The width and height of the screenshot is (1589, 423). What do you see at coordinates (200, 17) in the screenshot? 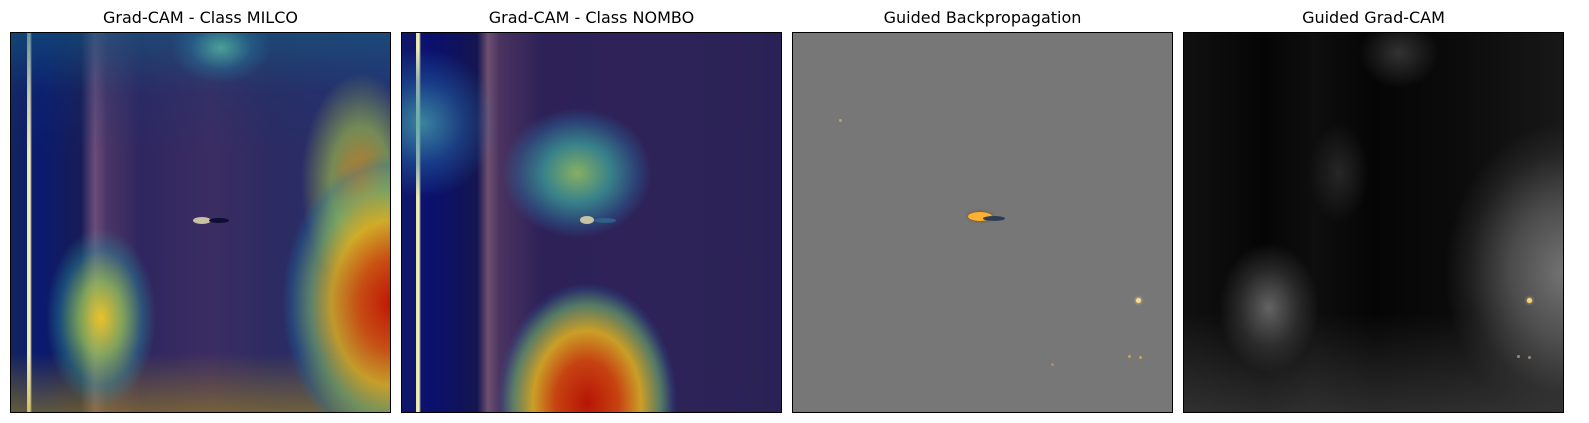
I see `panel-title: Grad-CAM - Class MILCO` at bounding box center [200, 17].